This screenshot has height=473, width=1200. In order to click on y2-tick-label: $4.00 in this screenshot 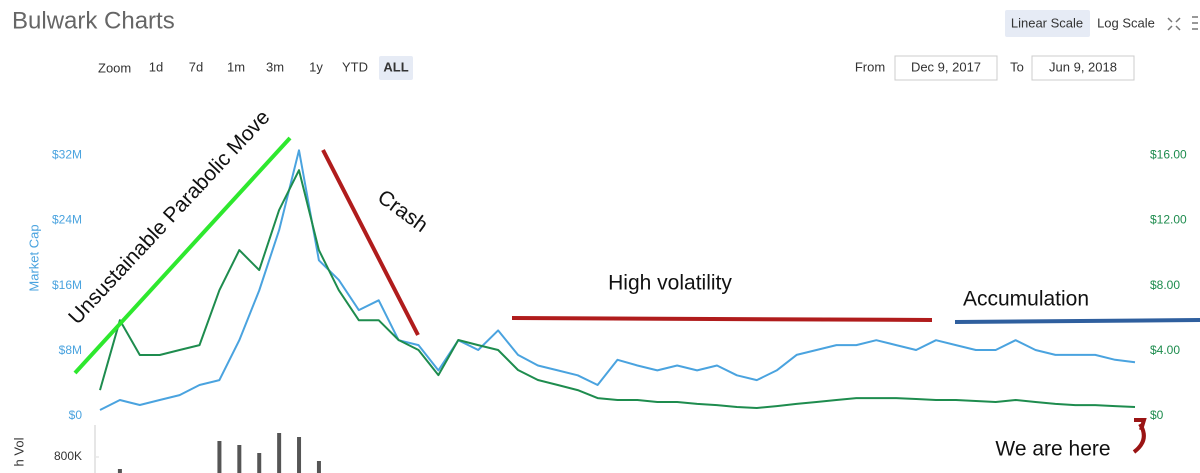, I will do `click(1165, 350)`.